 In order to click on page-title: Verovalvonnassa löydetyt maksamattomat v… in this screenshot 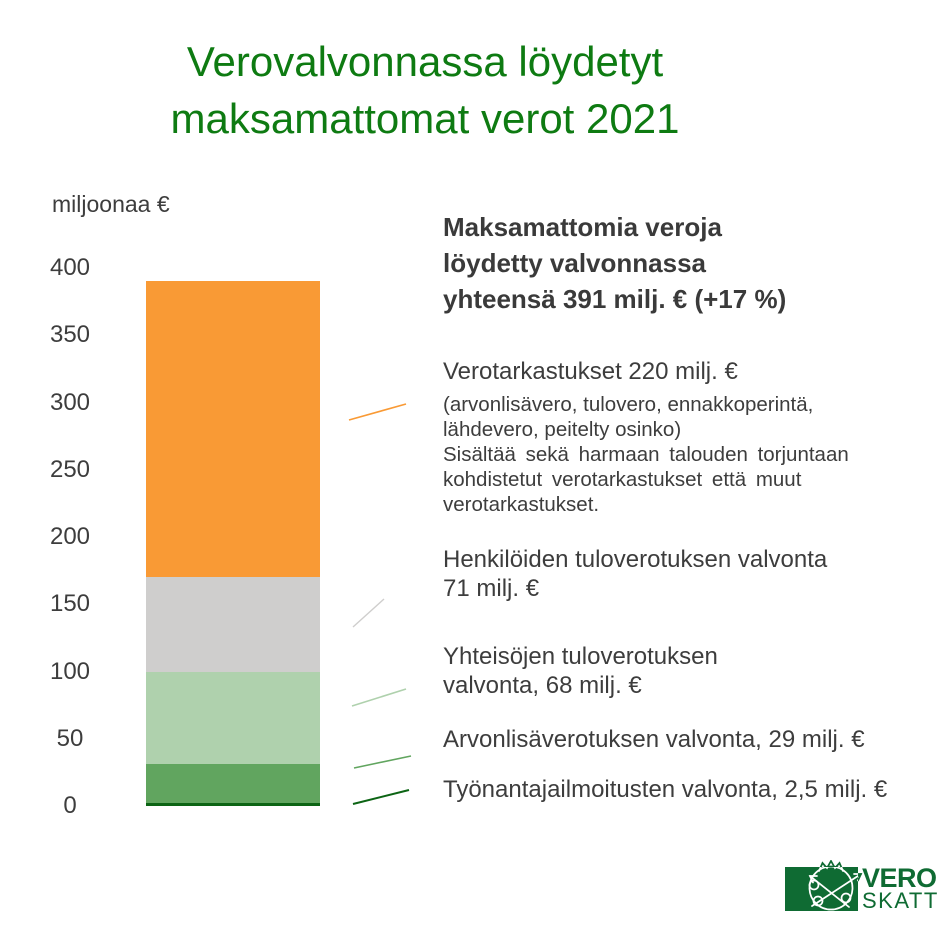, I will do `click(425, 90)`.